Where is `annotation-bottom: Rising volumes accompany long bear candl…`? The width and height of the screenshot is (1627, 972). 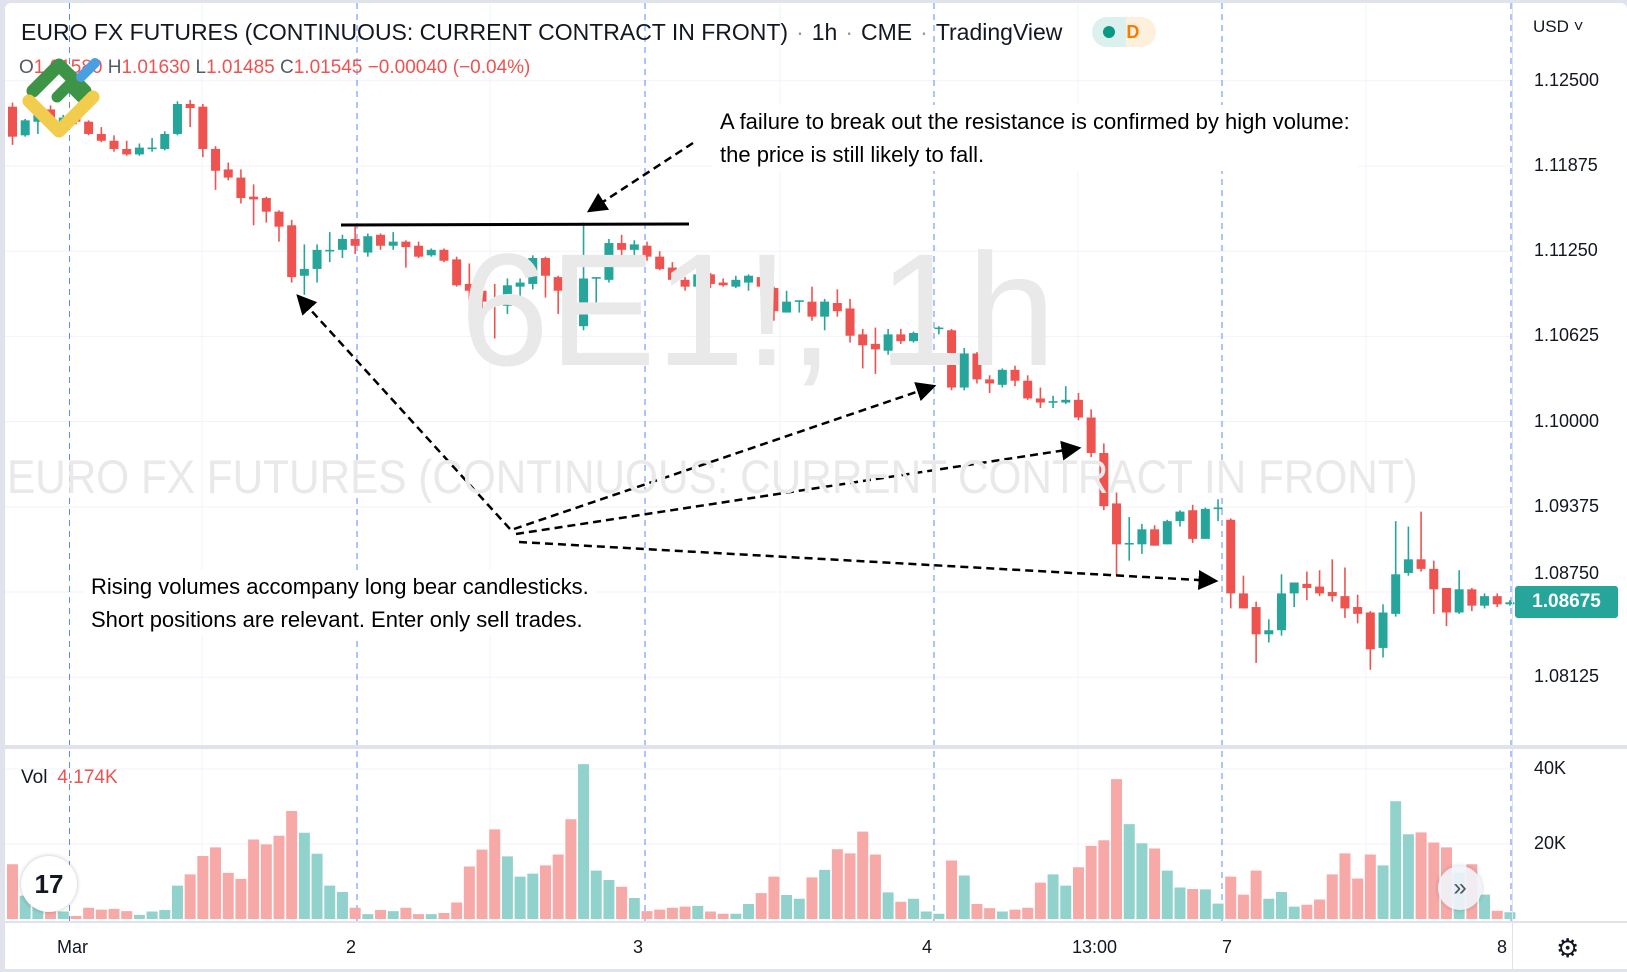 annotation-bottom: Rising volumes accompany long bear candl… is located at coordinates (340, 603).